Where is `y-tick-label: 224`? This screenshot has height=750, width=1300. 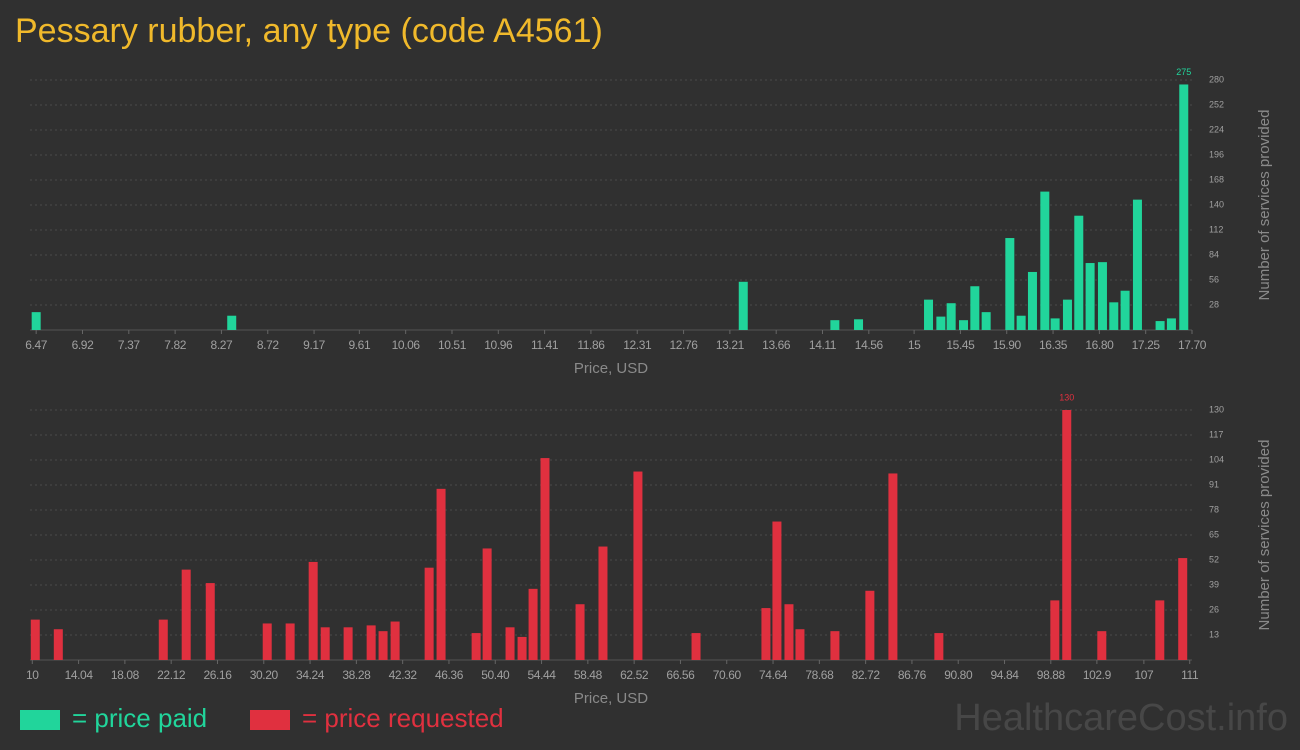
y-tick-label: 224 is located at coordinates (1216, 129).